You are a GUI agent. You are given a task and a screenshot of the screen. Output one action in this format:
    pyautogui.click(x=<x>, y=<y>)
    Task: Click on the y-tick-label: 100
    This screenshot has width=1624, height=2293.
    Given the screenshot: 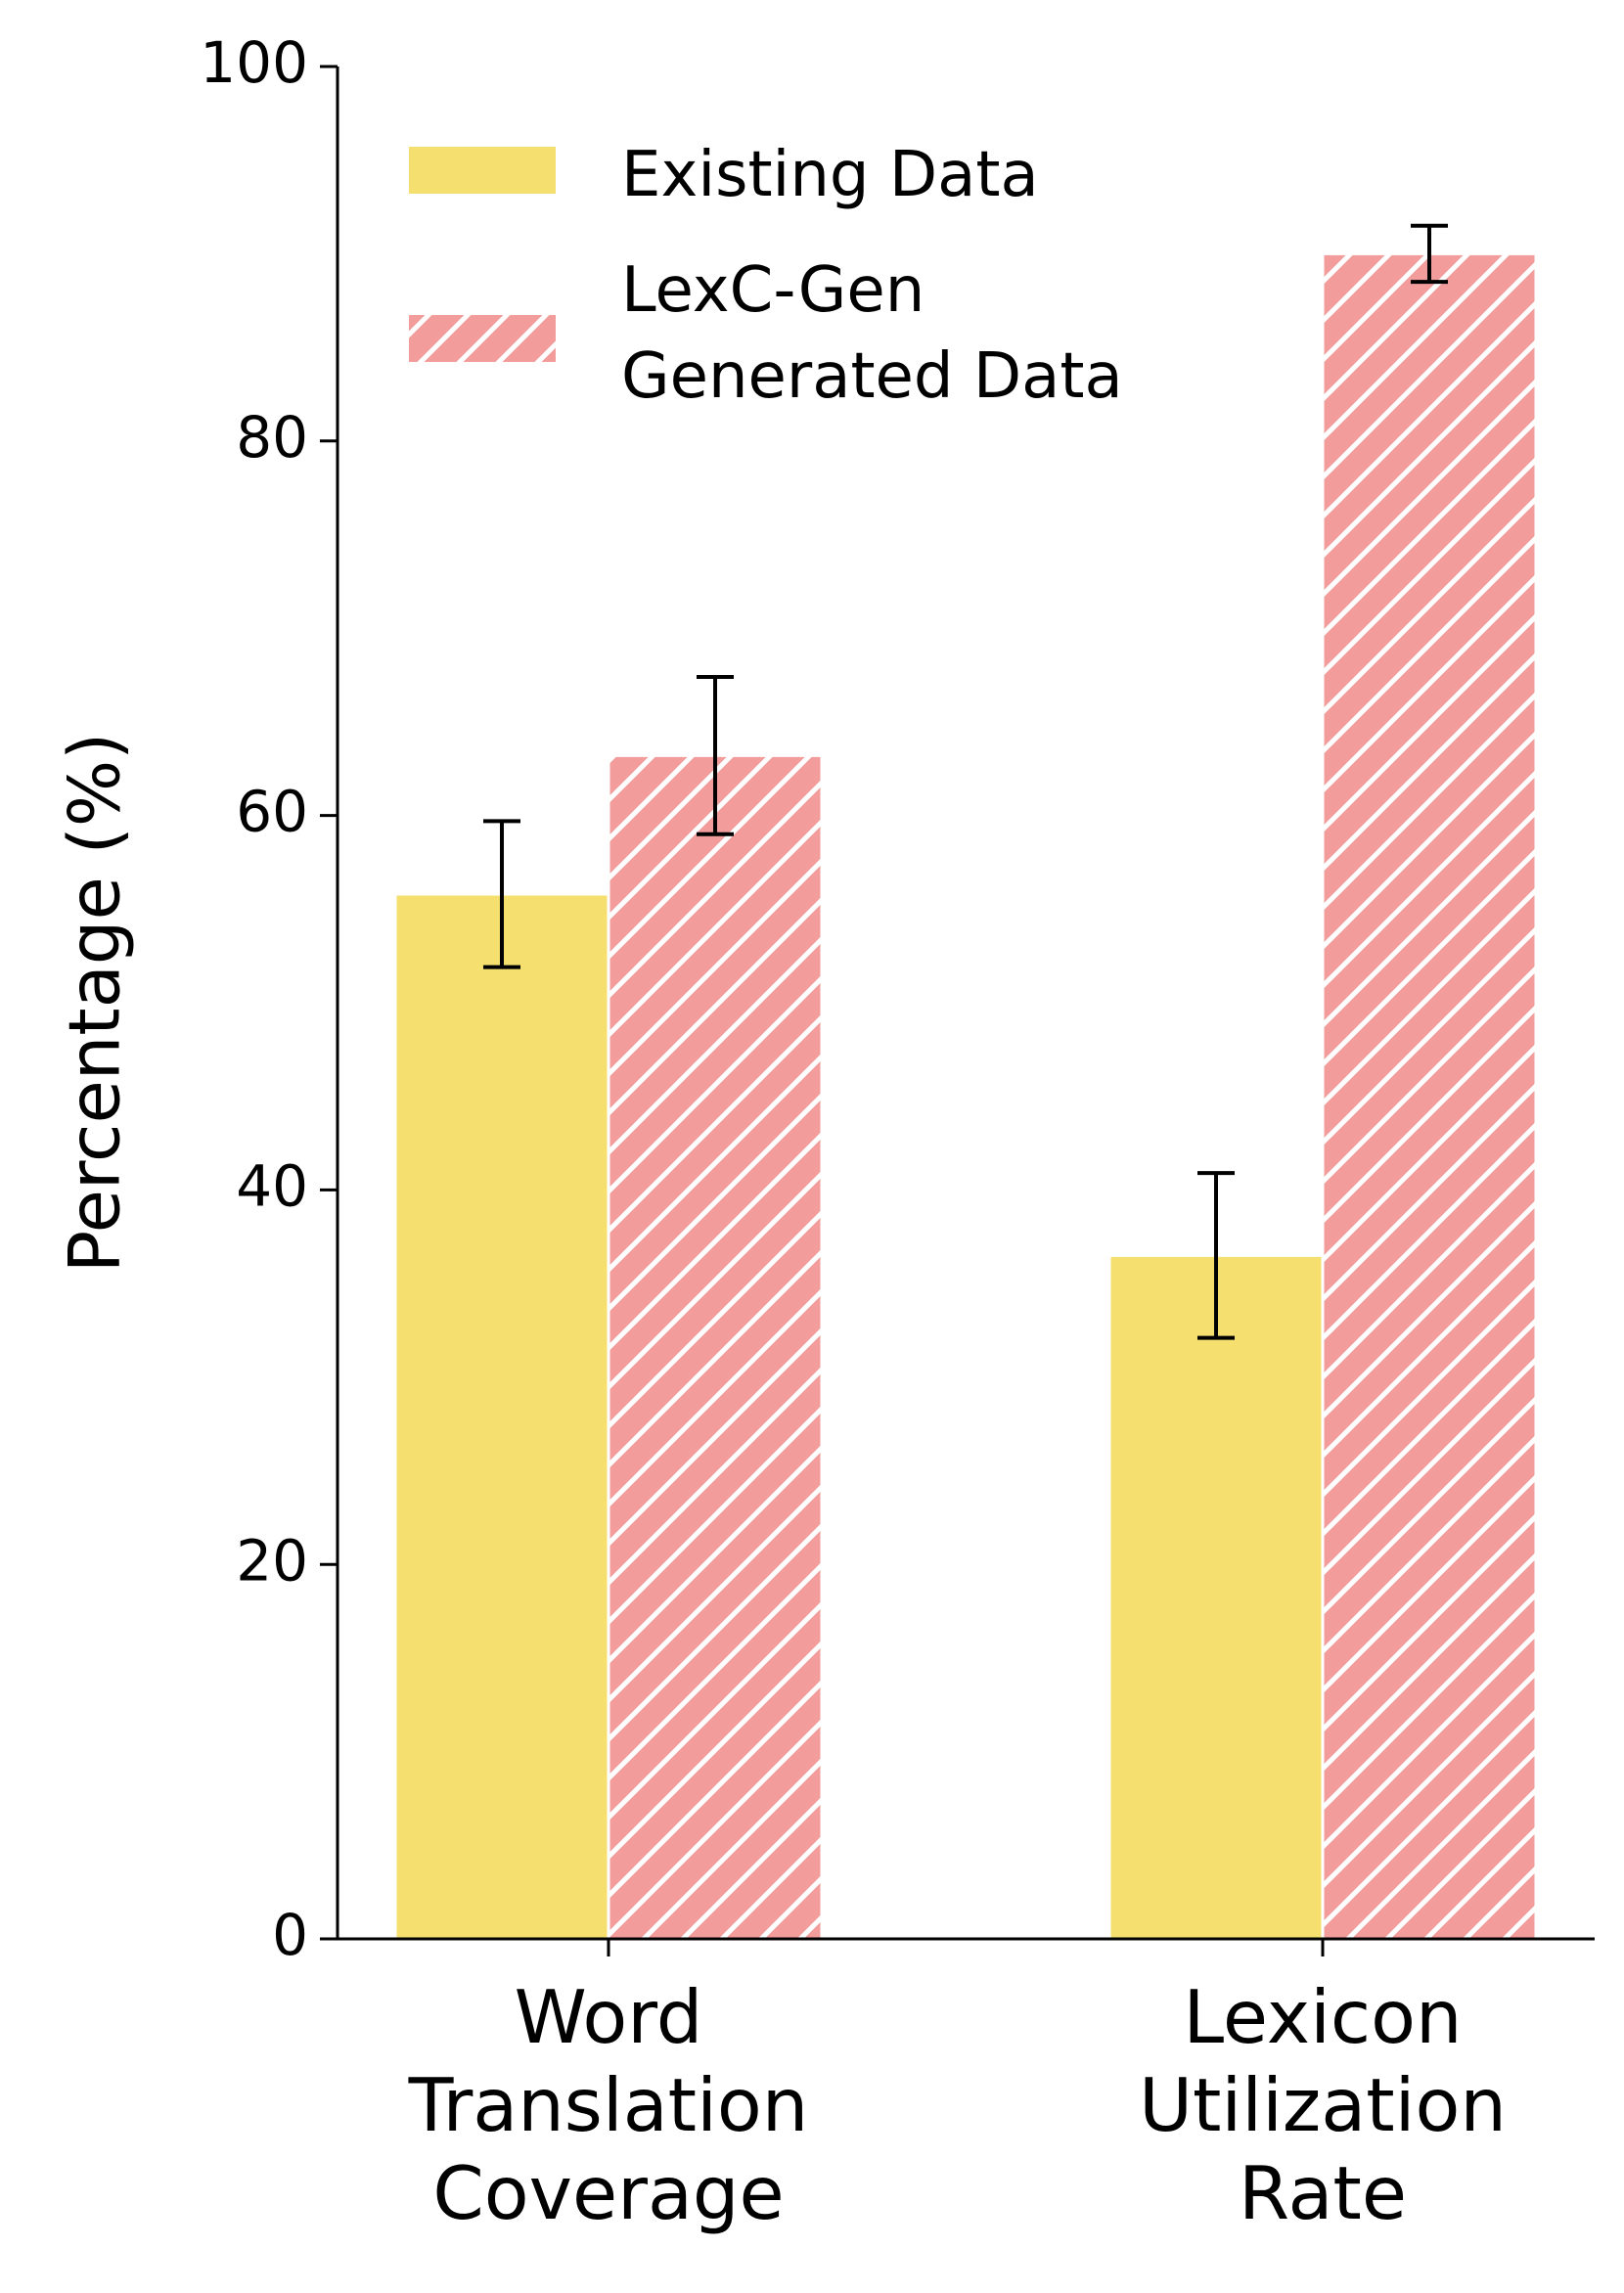 What is the action you would take?
    pyautogui.click(x=254, y=63)
    